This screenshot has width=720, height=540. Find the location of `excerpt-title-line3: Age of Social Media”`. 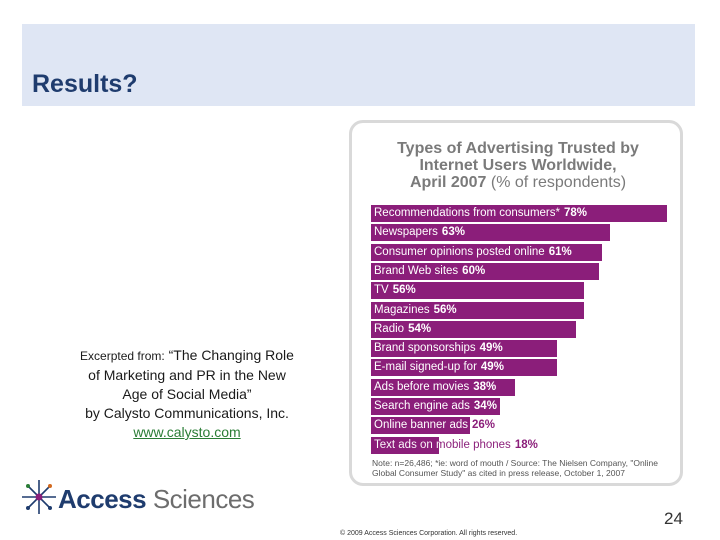

excerpt-title-line3: Age of Social Media” is located at coordinates (187, 394).